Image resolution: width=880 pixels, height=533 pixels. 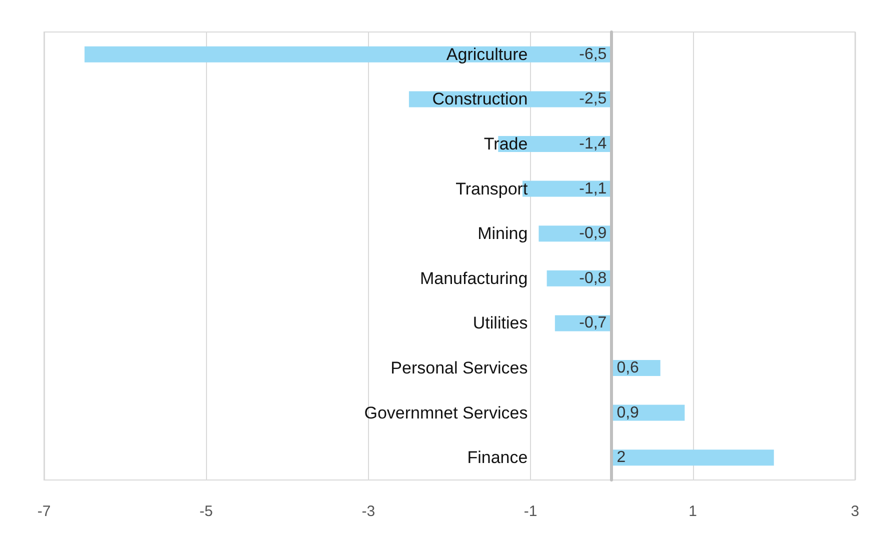 I want to click on data-label: 0,9, so click(x=628, y=413).